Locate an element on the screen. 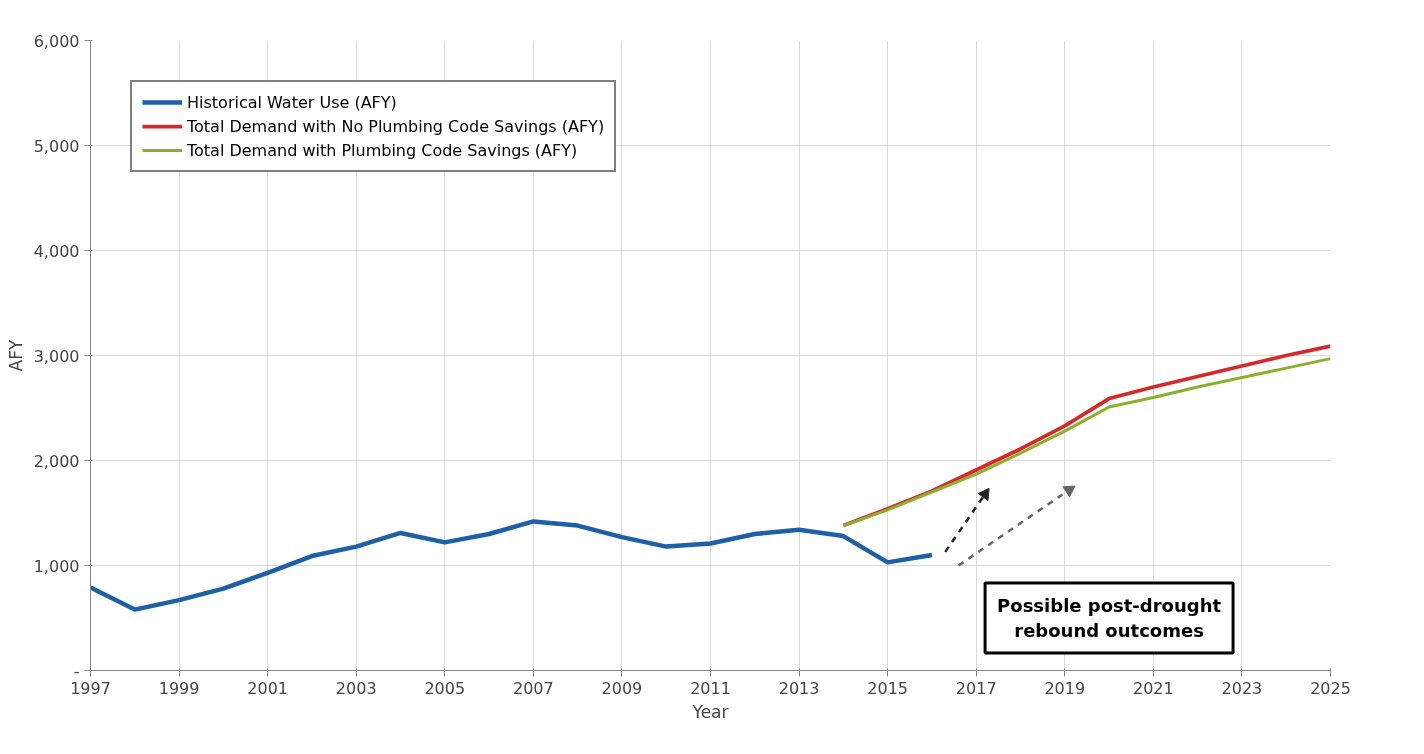  legend-label: Total Demand with No Plumbing Code Savings (AFY) is located at coordinates (396, 126).